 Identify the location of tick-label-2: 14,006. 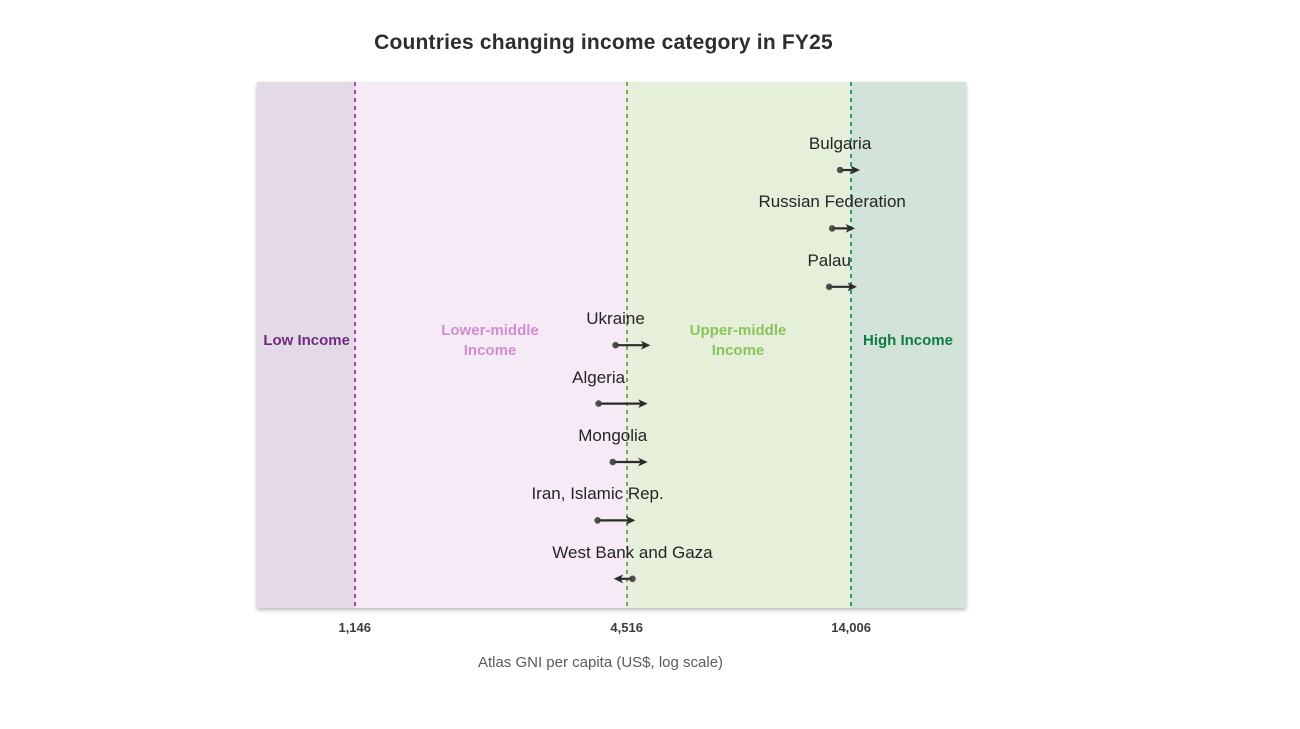
(851, 627).